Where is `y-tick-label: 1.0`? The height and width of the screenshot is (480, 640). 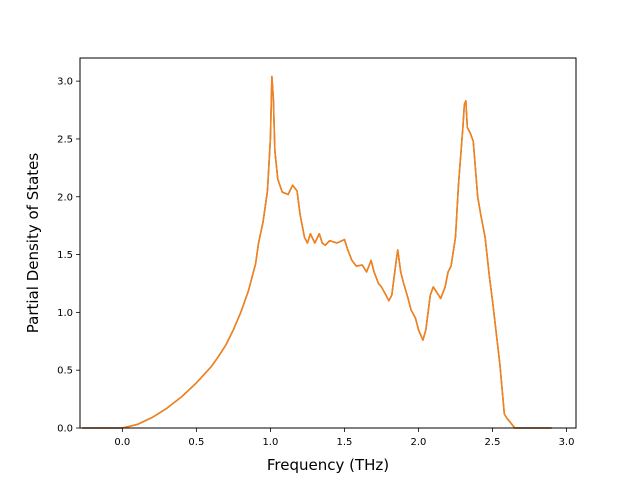 y-tick-label: 1.0 is located at coordinates (65, 313).